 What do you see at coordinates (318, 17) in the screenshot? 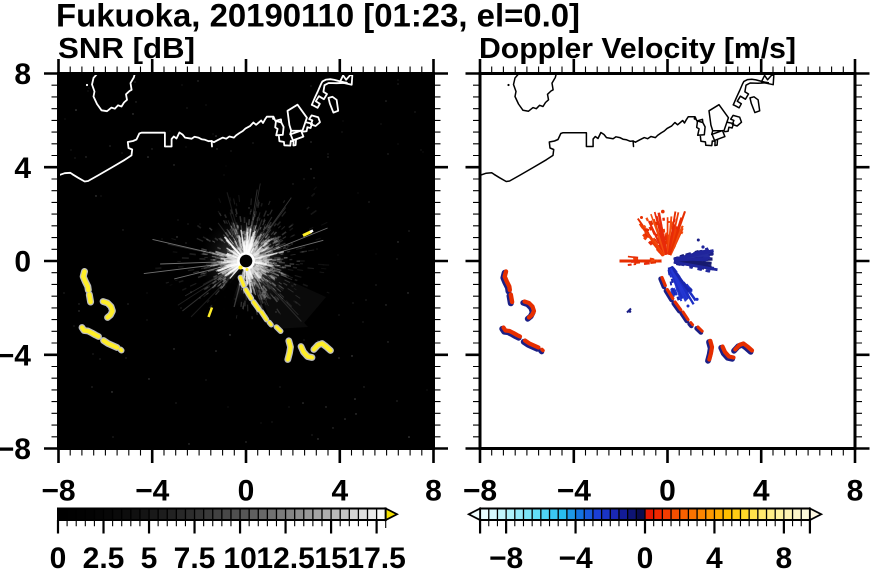
I see `svg-text:Fukuoka, 20190110 [01:23, el=0: Fukuoka, 20190110 [01:23, el=0.0]` at bounding box center [318, 17].